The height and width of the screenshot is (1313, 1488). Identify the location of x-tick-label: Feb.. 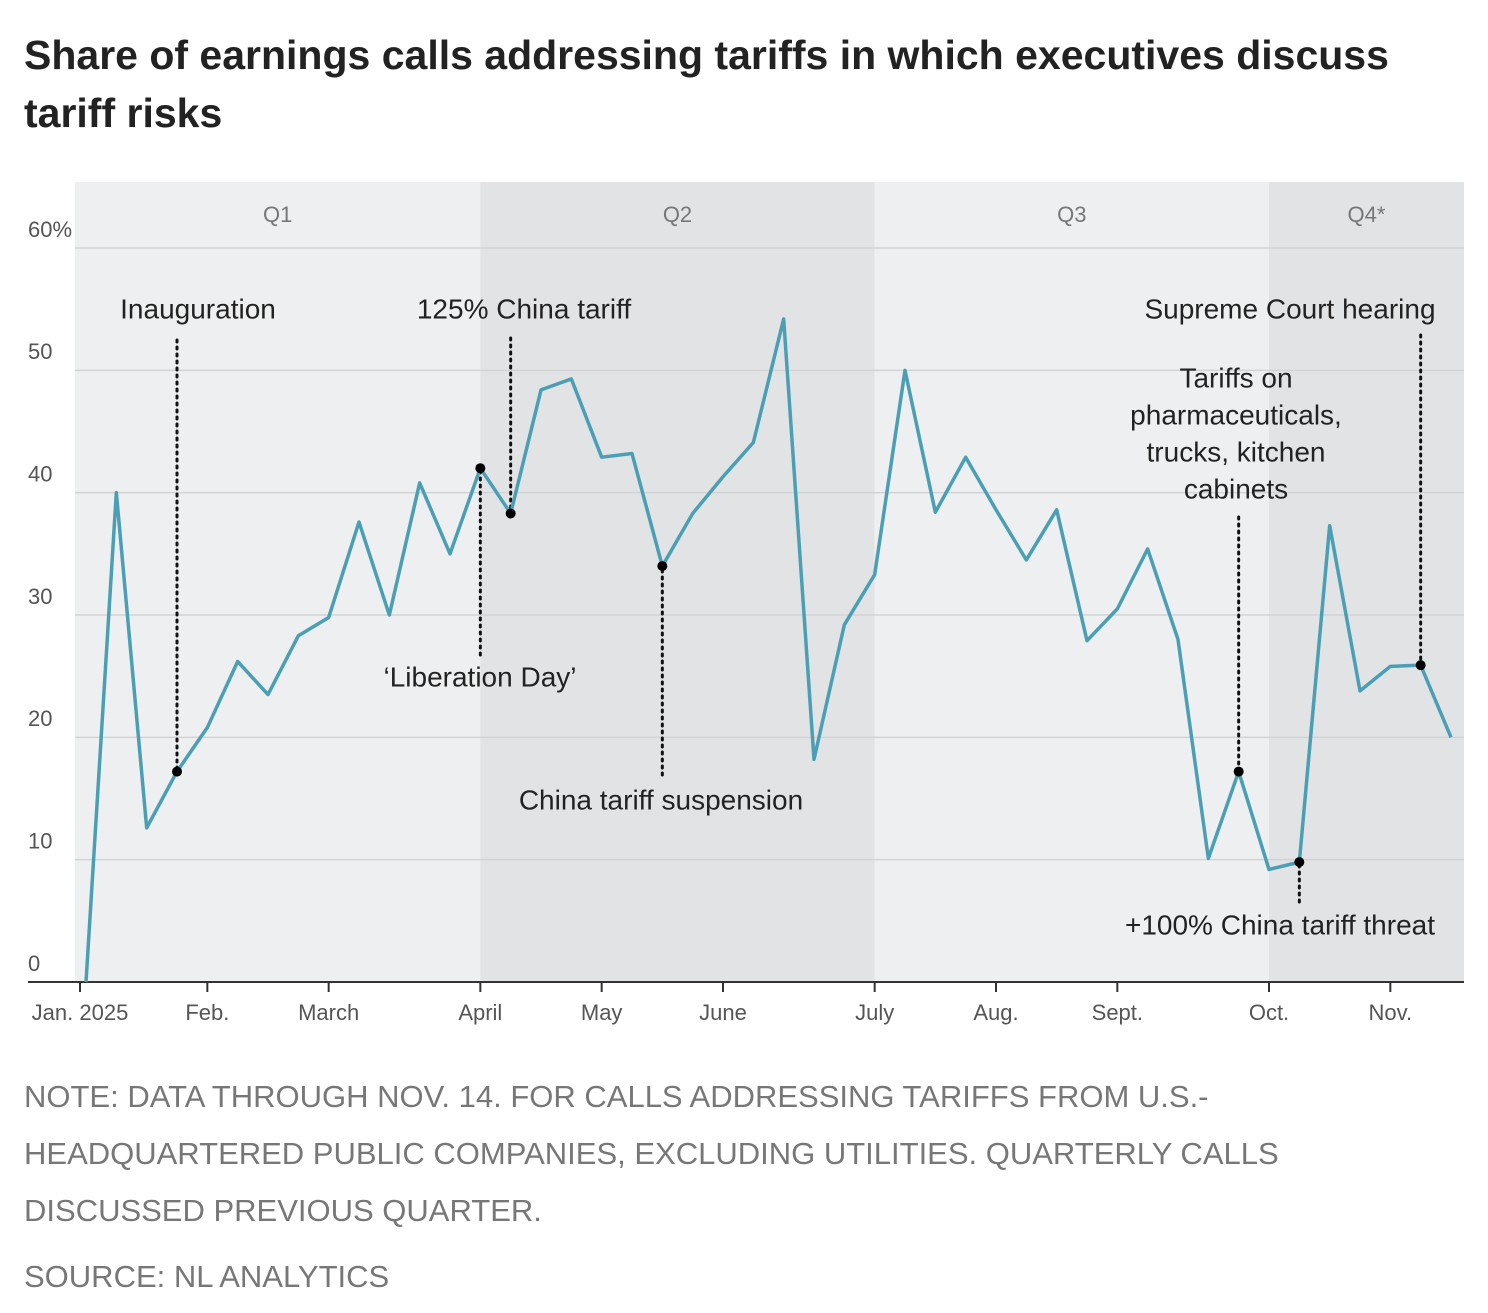
(207, 1012).